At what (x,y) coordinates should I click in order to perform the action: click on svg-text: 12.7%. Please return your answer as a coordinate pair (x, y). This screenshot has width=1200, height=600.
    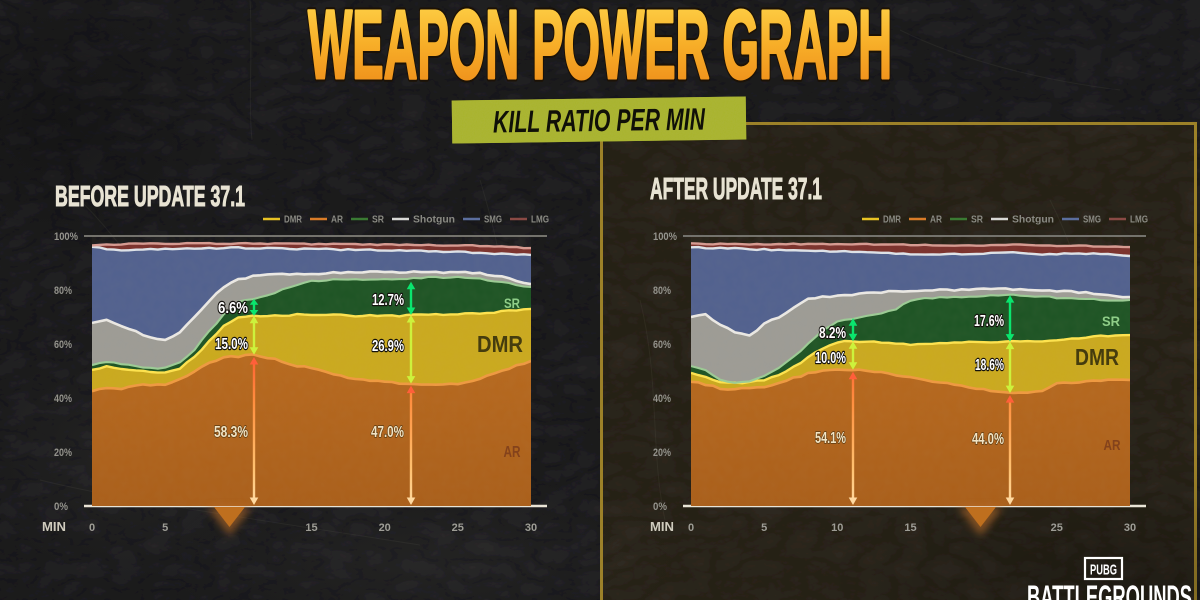
    Looking at the image, I should click on (388, 300).